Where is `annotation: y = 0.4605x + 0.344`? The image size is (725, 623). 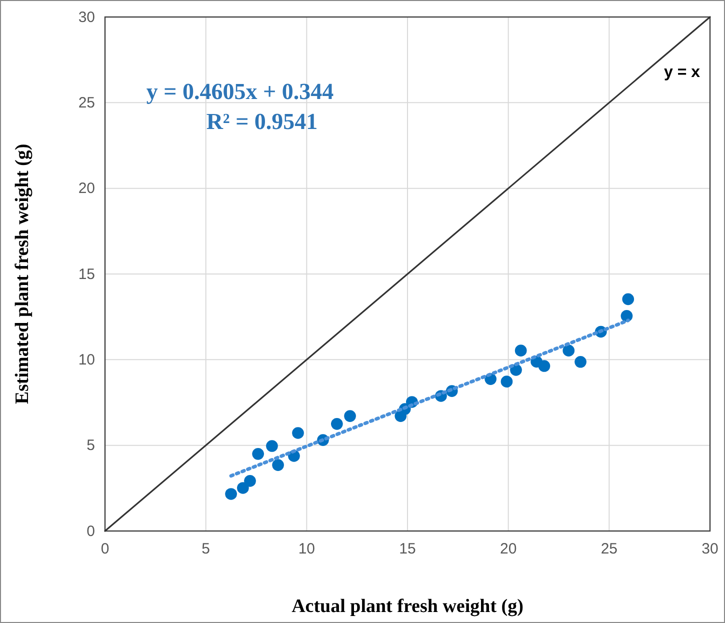 annotation: y = 0.4605x + 0.344 is located at coordinates (240, 91).